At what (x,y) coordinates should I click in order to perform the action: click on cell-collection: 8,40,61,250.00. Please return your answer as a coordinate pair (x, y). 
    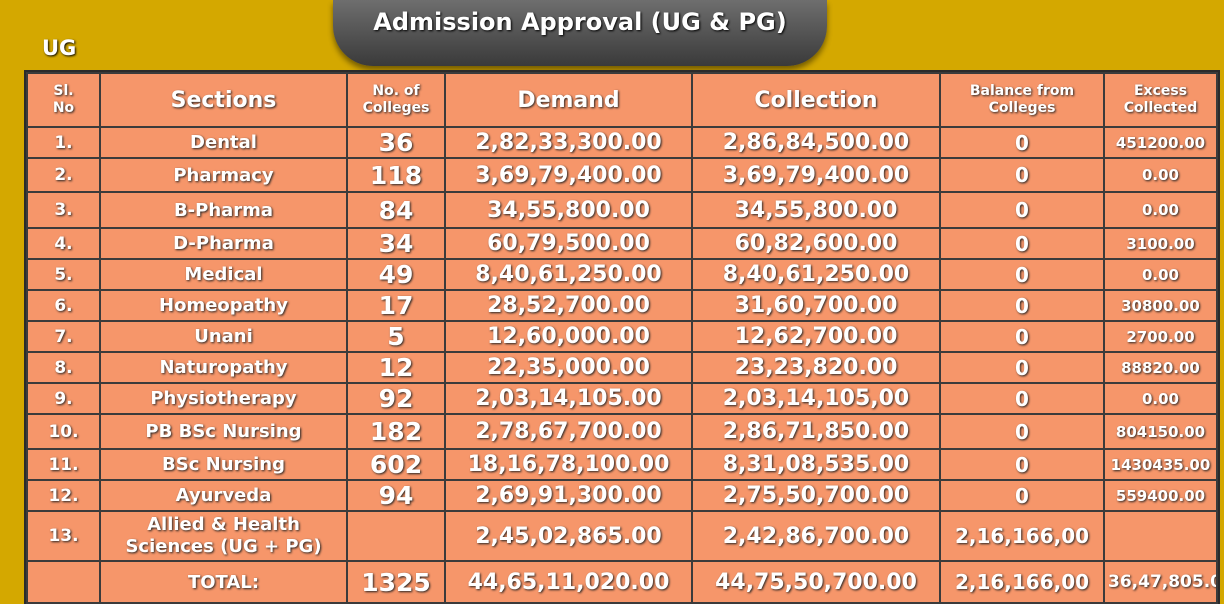
    Looking at the image, I should click on (816, 274).